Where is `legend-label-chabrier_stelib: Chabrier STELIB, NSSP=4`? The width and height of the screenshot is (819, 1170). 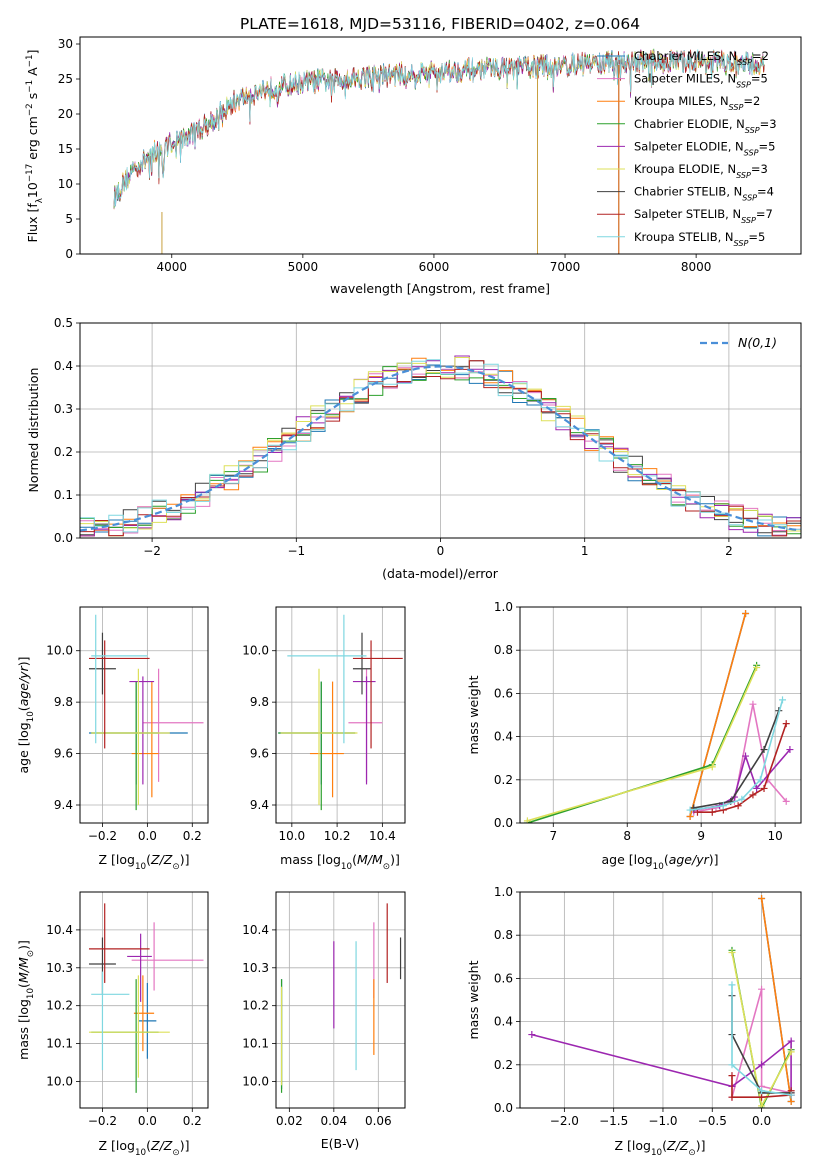
legend-label-chabrier_stelib: Chabrier STELIB, NSSP=4 is located at coordinates (704, 194).